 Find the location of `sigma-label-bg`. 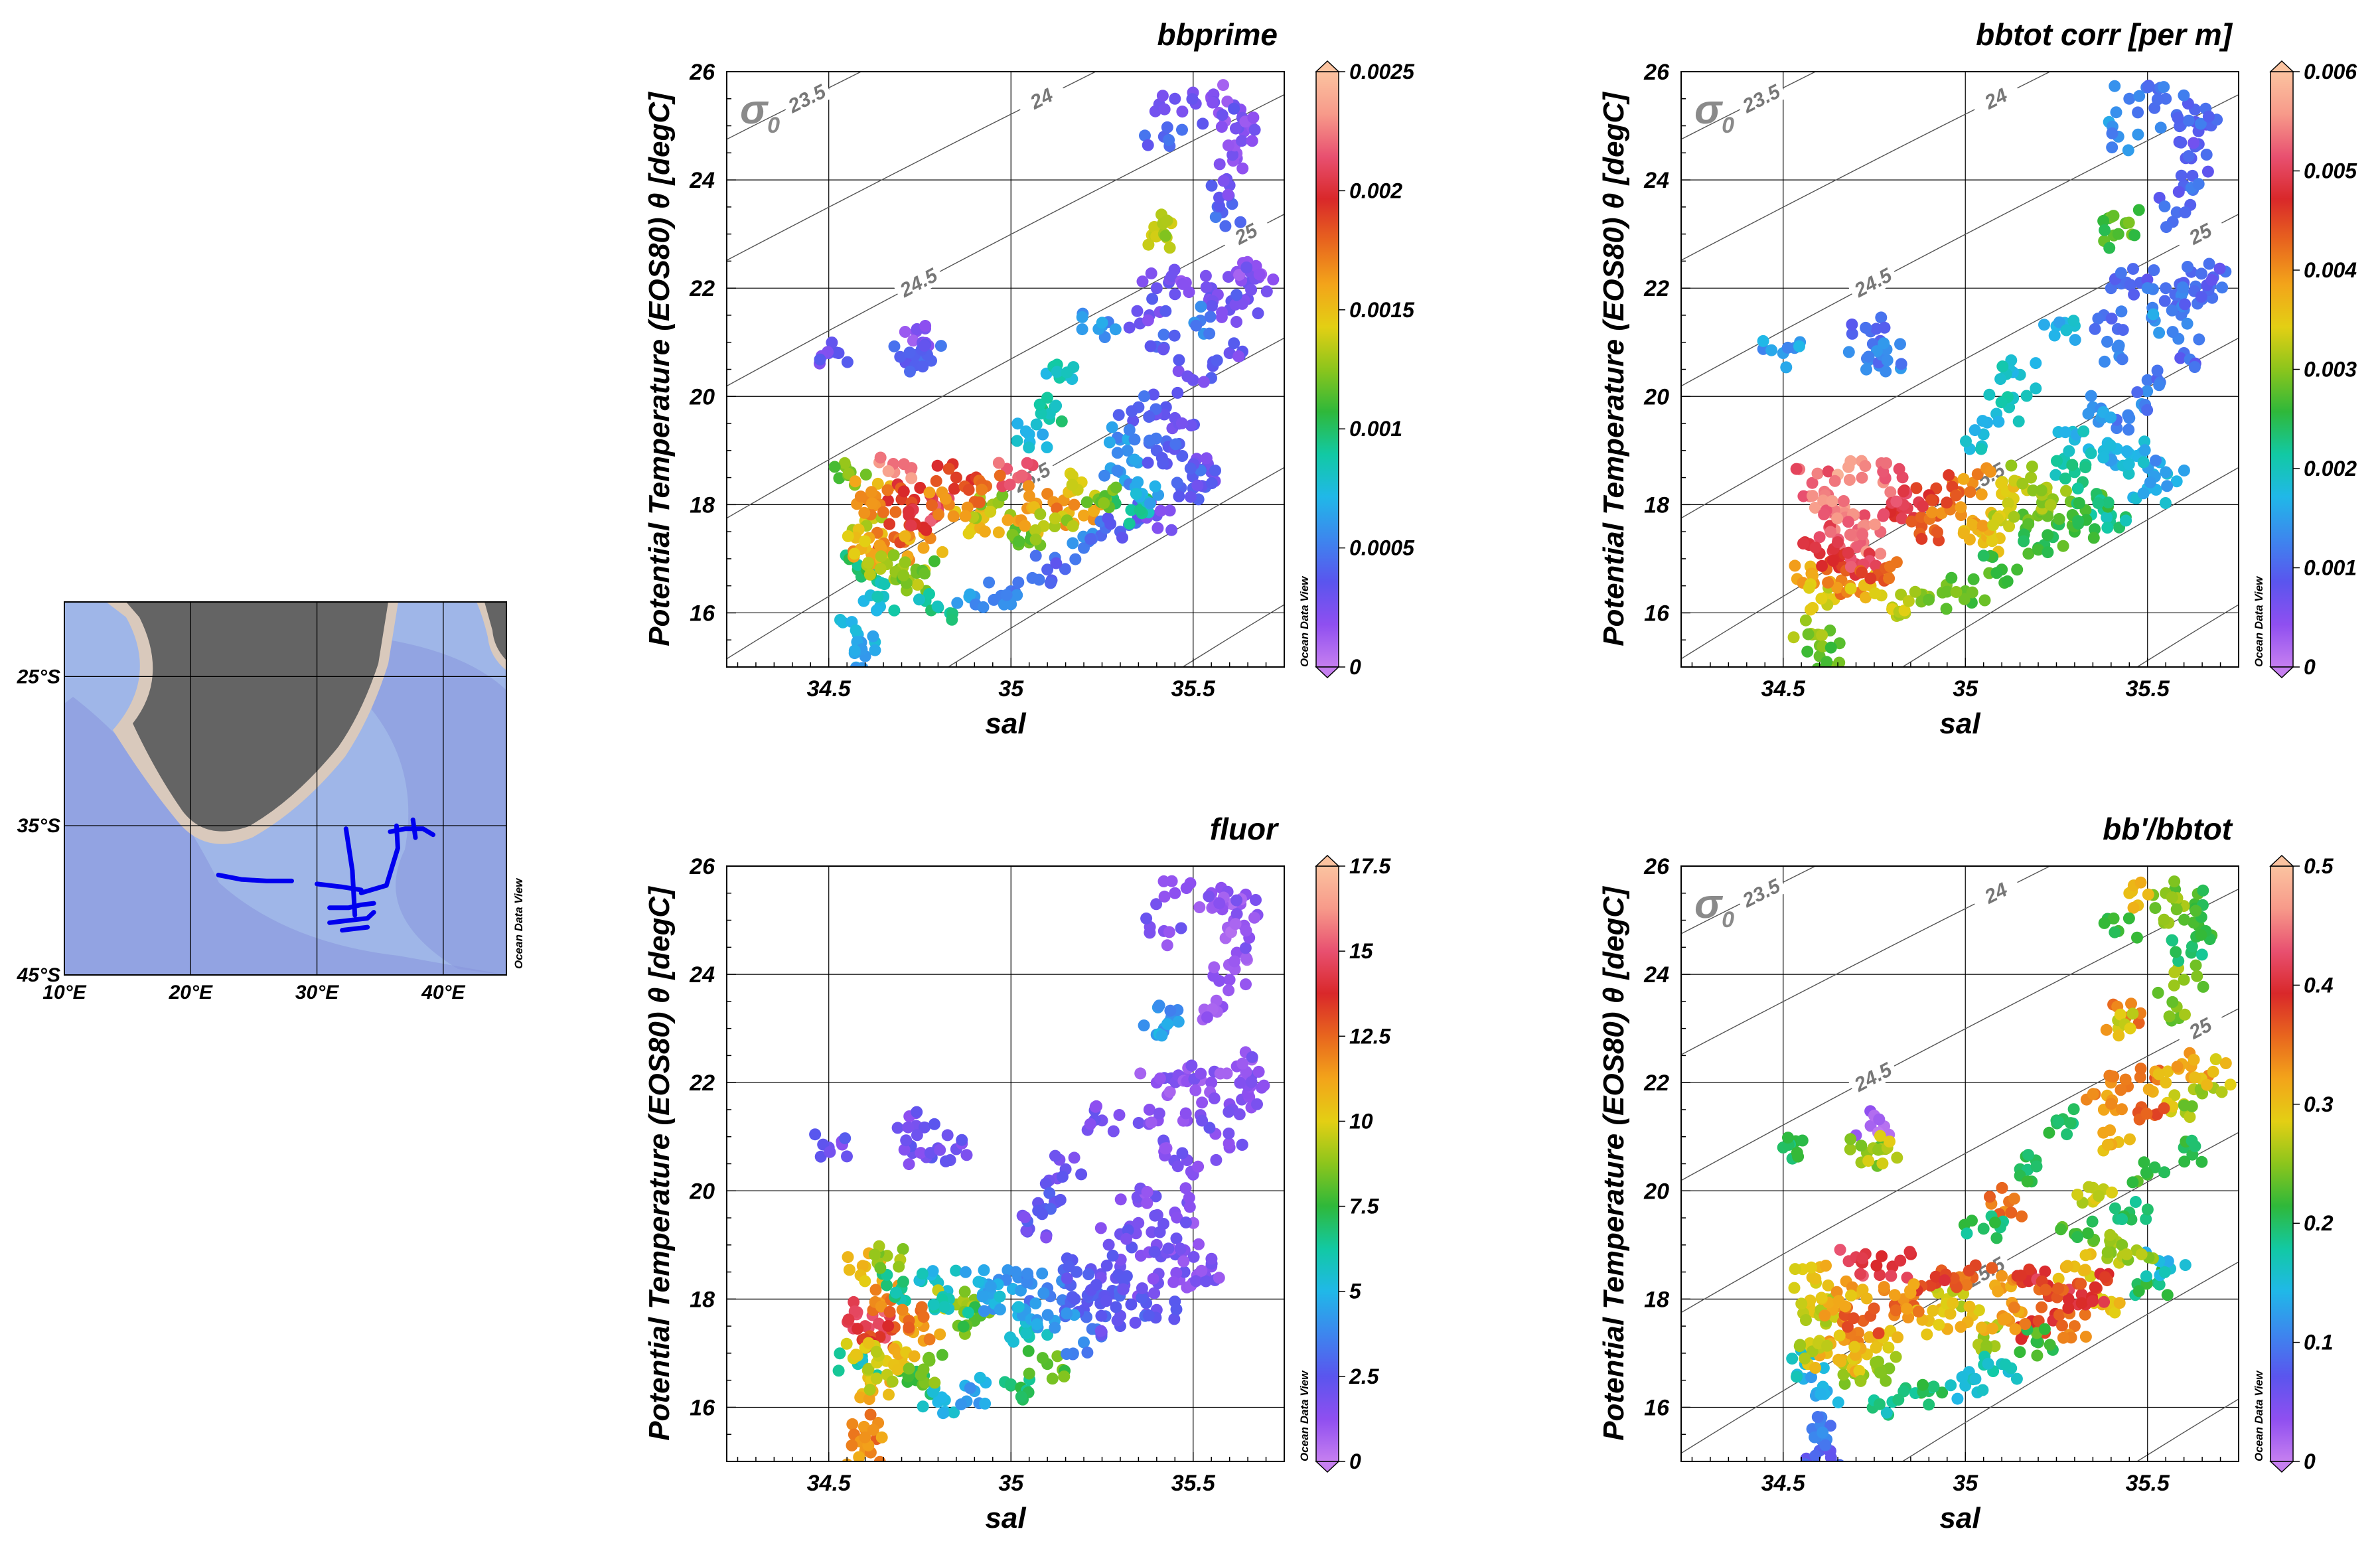

sigma-label-bg is located at coordinates (1995, 98).